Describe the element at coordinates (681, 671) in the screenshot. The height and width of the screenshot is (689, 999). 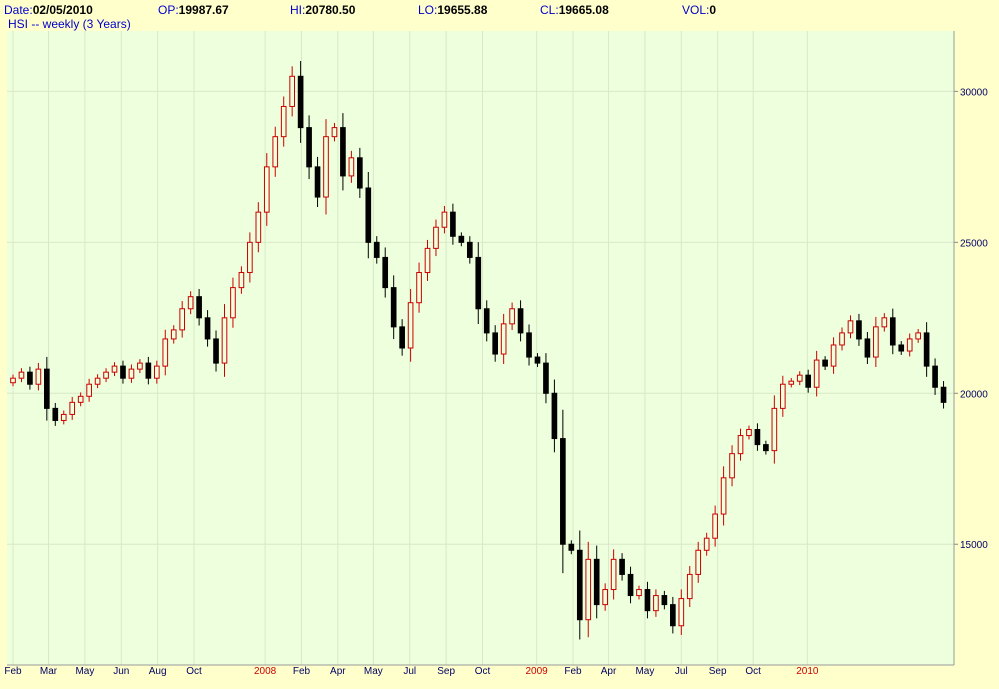
I see `x-tick-label: Jul` at that location.